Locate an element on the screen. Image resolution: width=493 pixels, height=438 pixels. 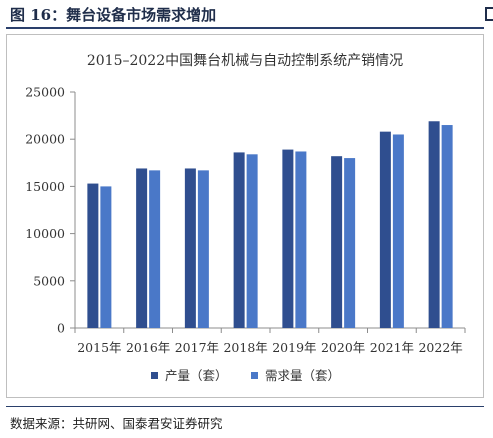
x-tick-label: 2017年 is located at coordinates (197, 347).